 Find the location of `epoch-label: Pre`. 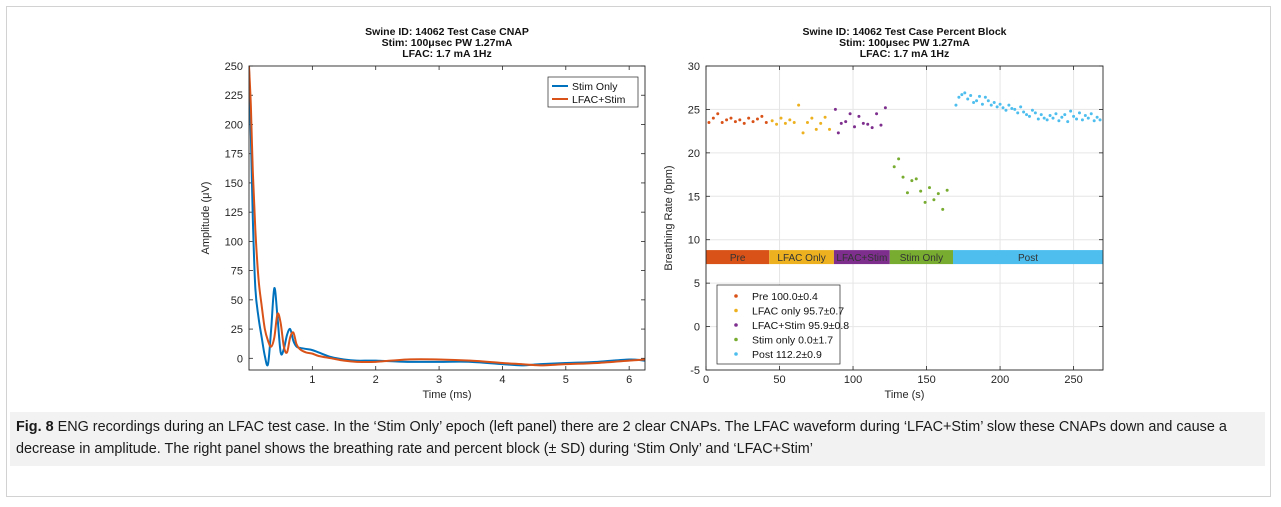

epoch-label: Pre is located at coordinates (738, 258).